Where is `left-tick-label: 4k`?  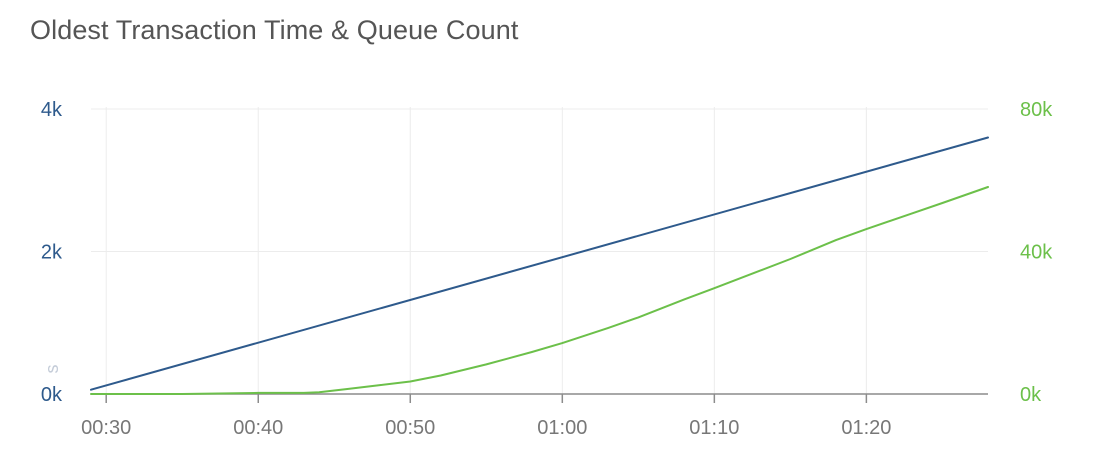
left-tick-label: 4k is located at coordinates (52, 110).